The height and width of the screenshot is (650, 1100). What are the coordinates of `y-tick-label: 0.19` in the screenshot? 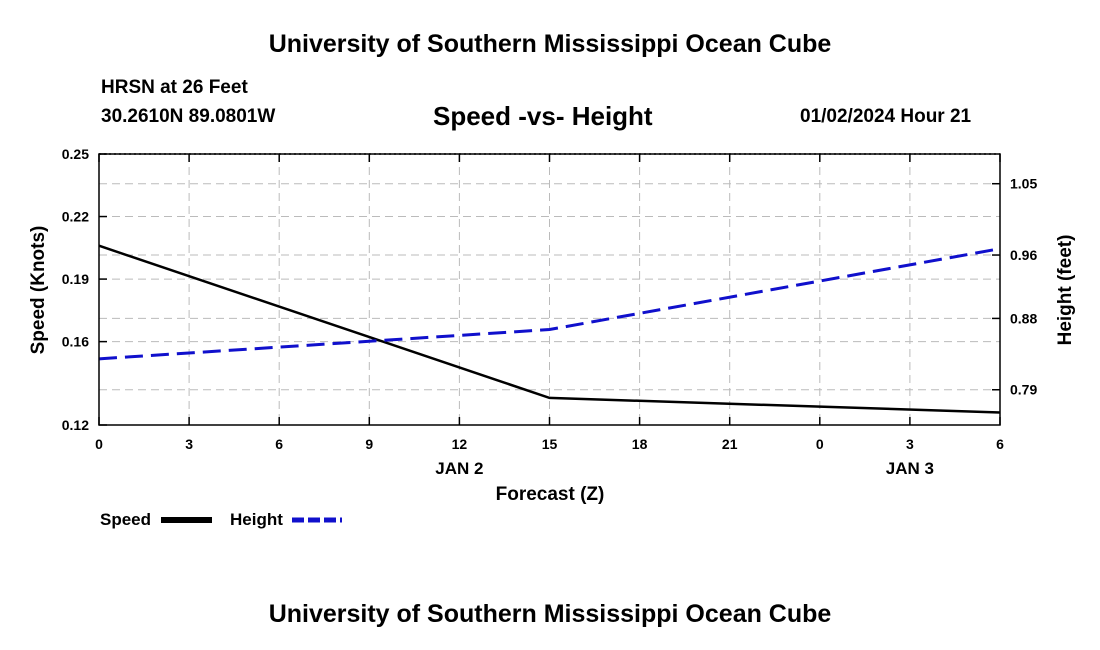 It's located at (75, 279).